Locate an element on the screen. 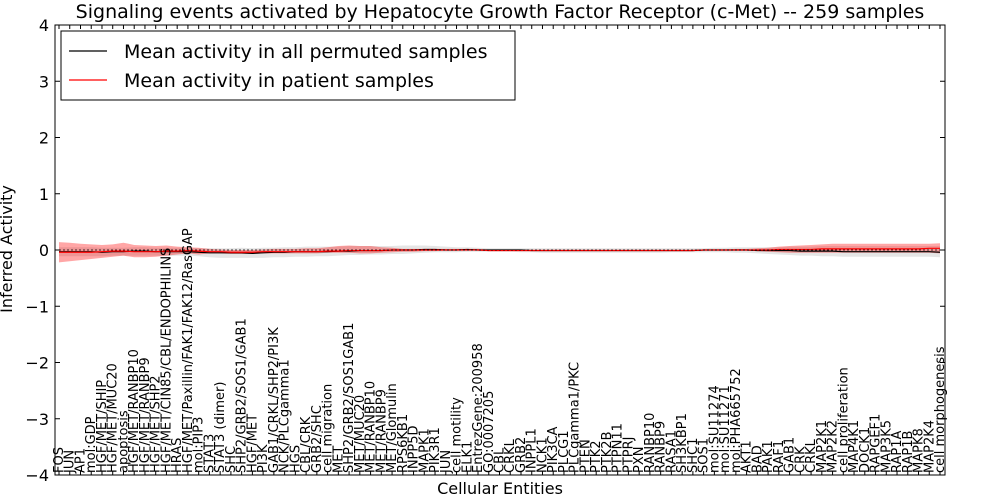  x-tick-label: cell morphogenesis is located at coordinates (940, 409).